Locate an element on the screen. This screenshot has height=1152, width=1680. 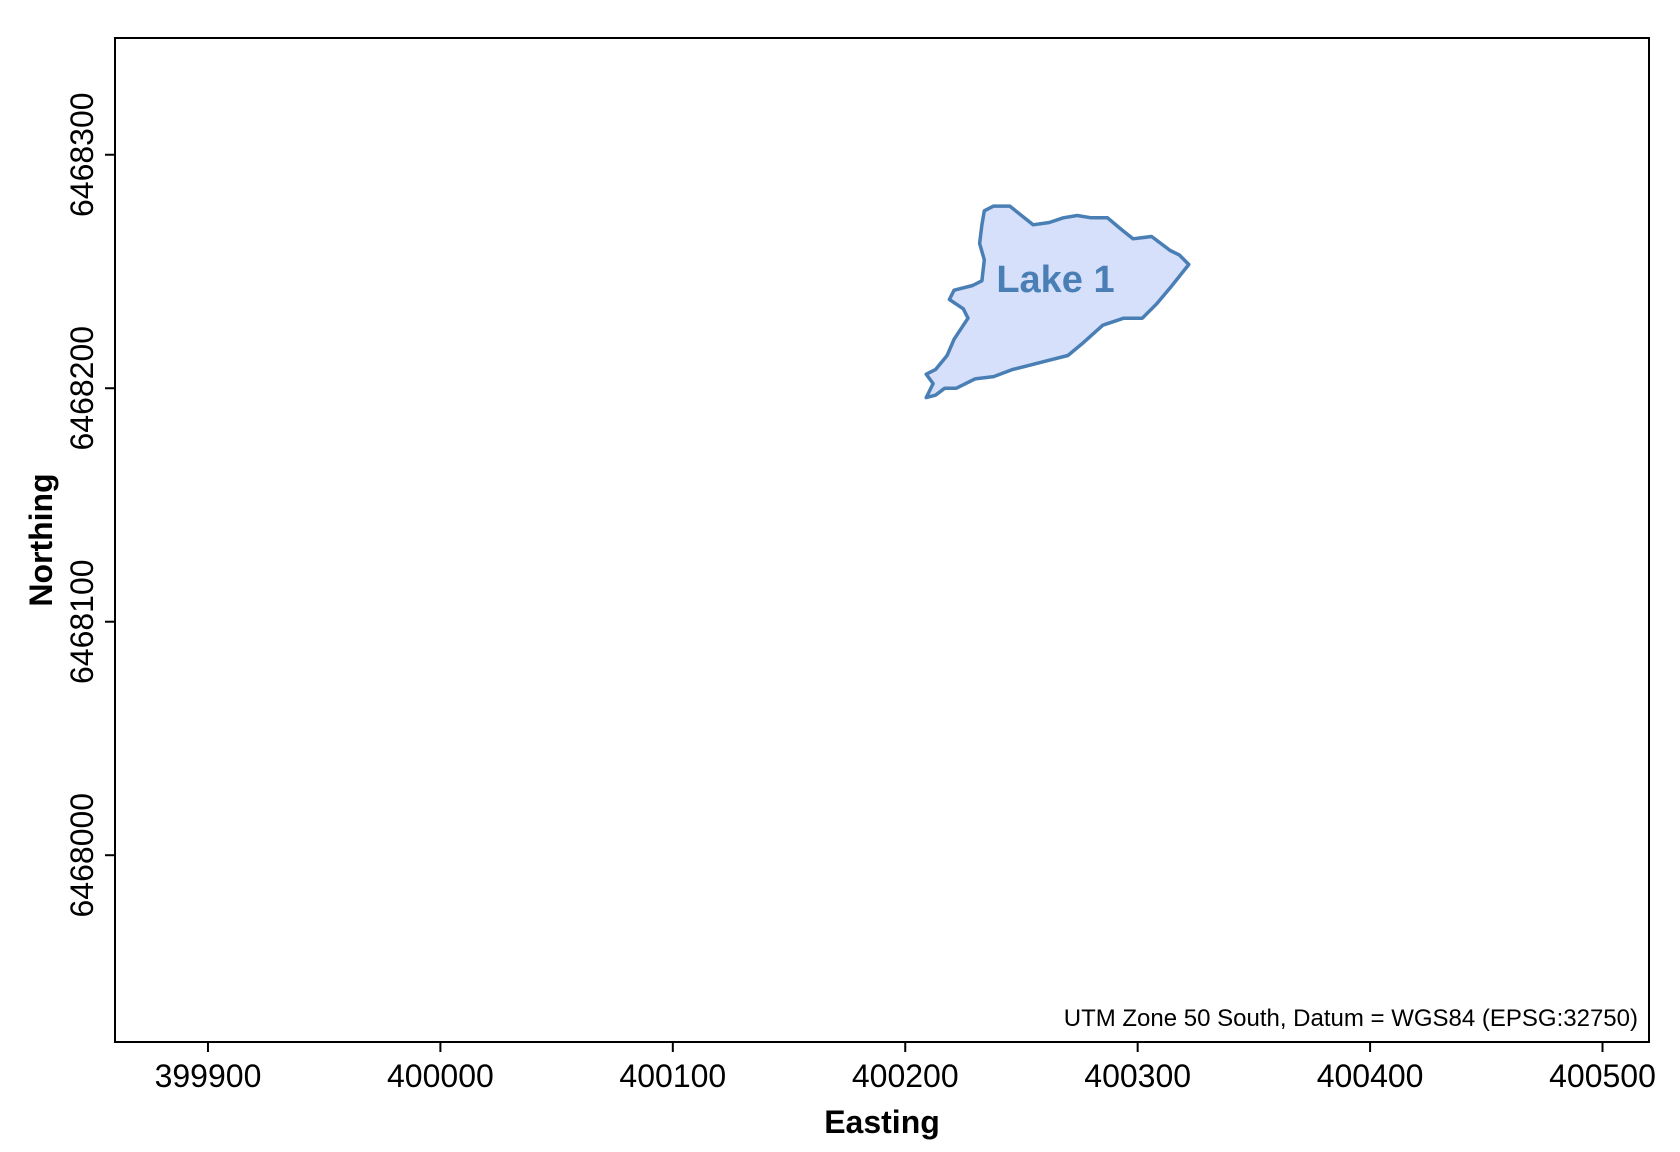
y-tick-label: 6468300 is located at coordinates (82, 154).